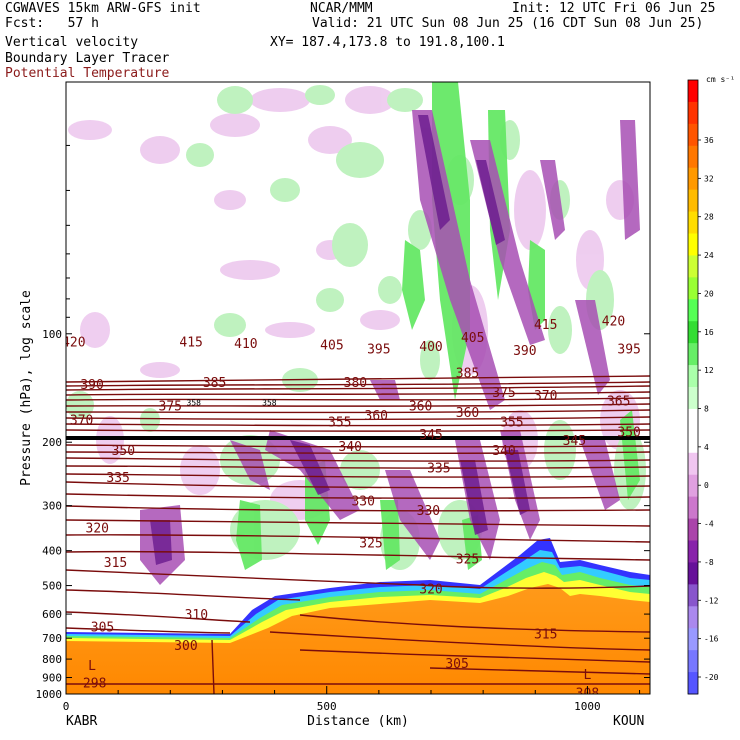 The image size is (740, 740). What do you see at coordinates (706, 447) in the screenshot?
I see `colorbar-tick-label: 4` at bounding box center [706, 447].